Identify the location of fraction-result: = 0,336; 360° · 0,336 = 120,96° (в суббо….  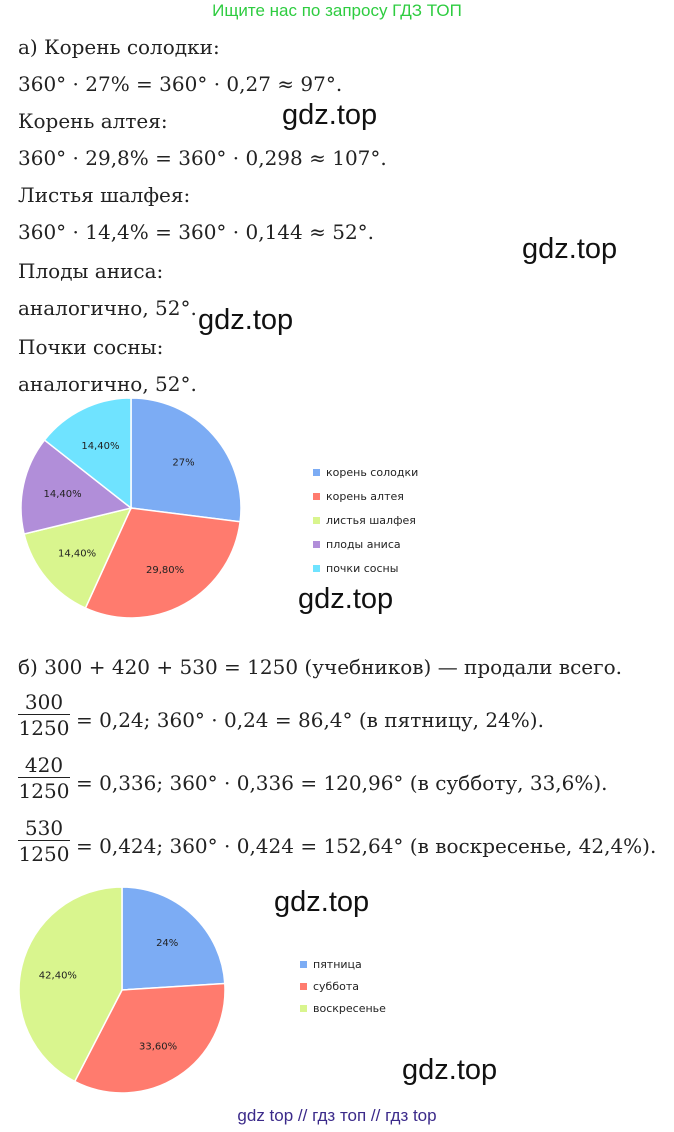
(342, 783).